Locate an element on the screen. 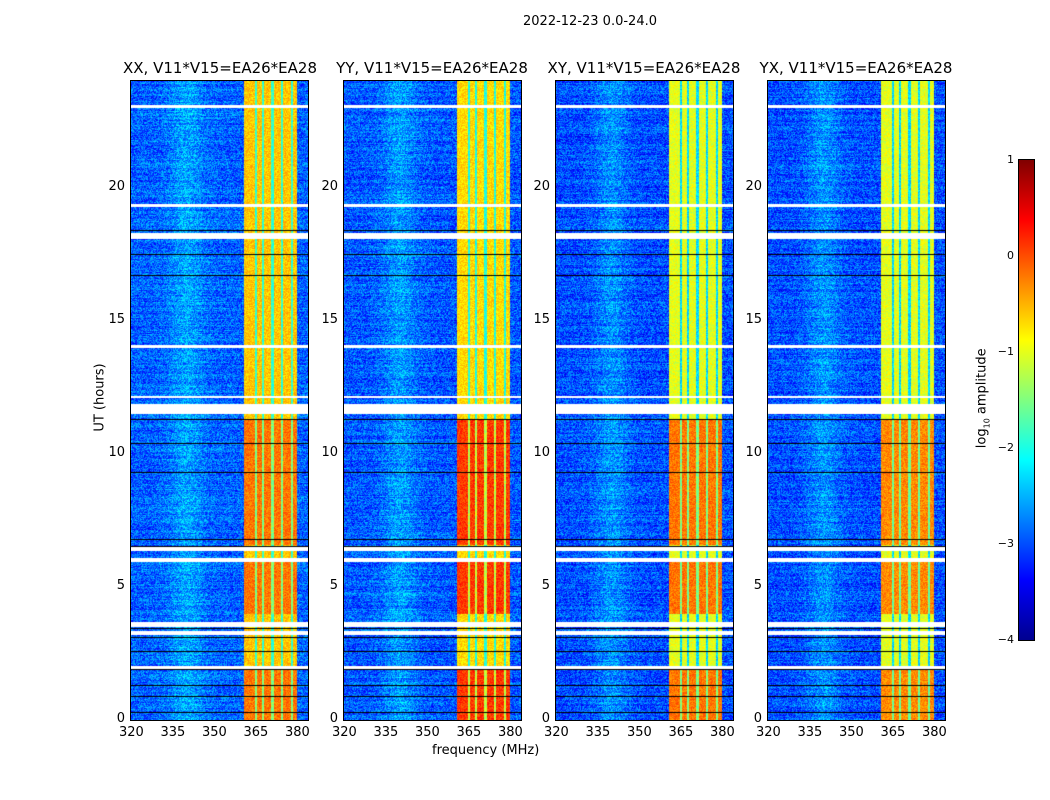 Image resolution: width=1050 pixels, height=800 pixels. y-tick-label-xy: 5 is located at coordinates (545, 585).